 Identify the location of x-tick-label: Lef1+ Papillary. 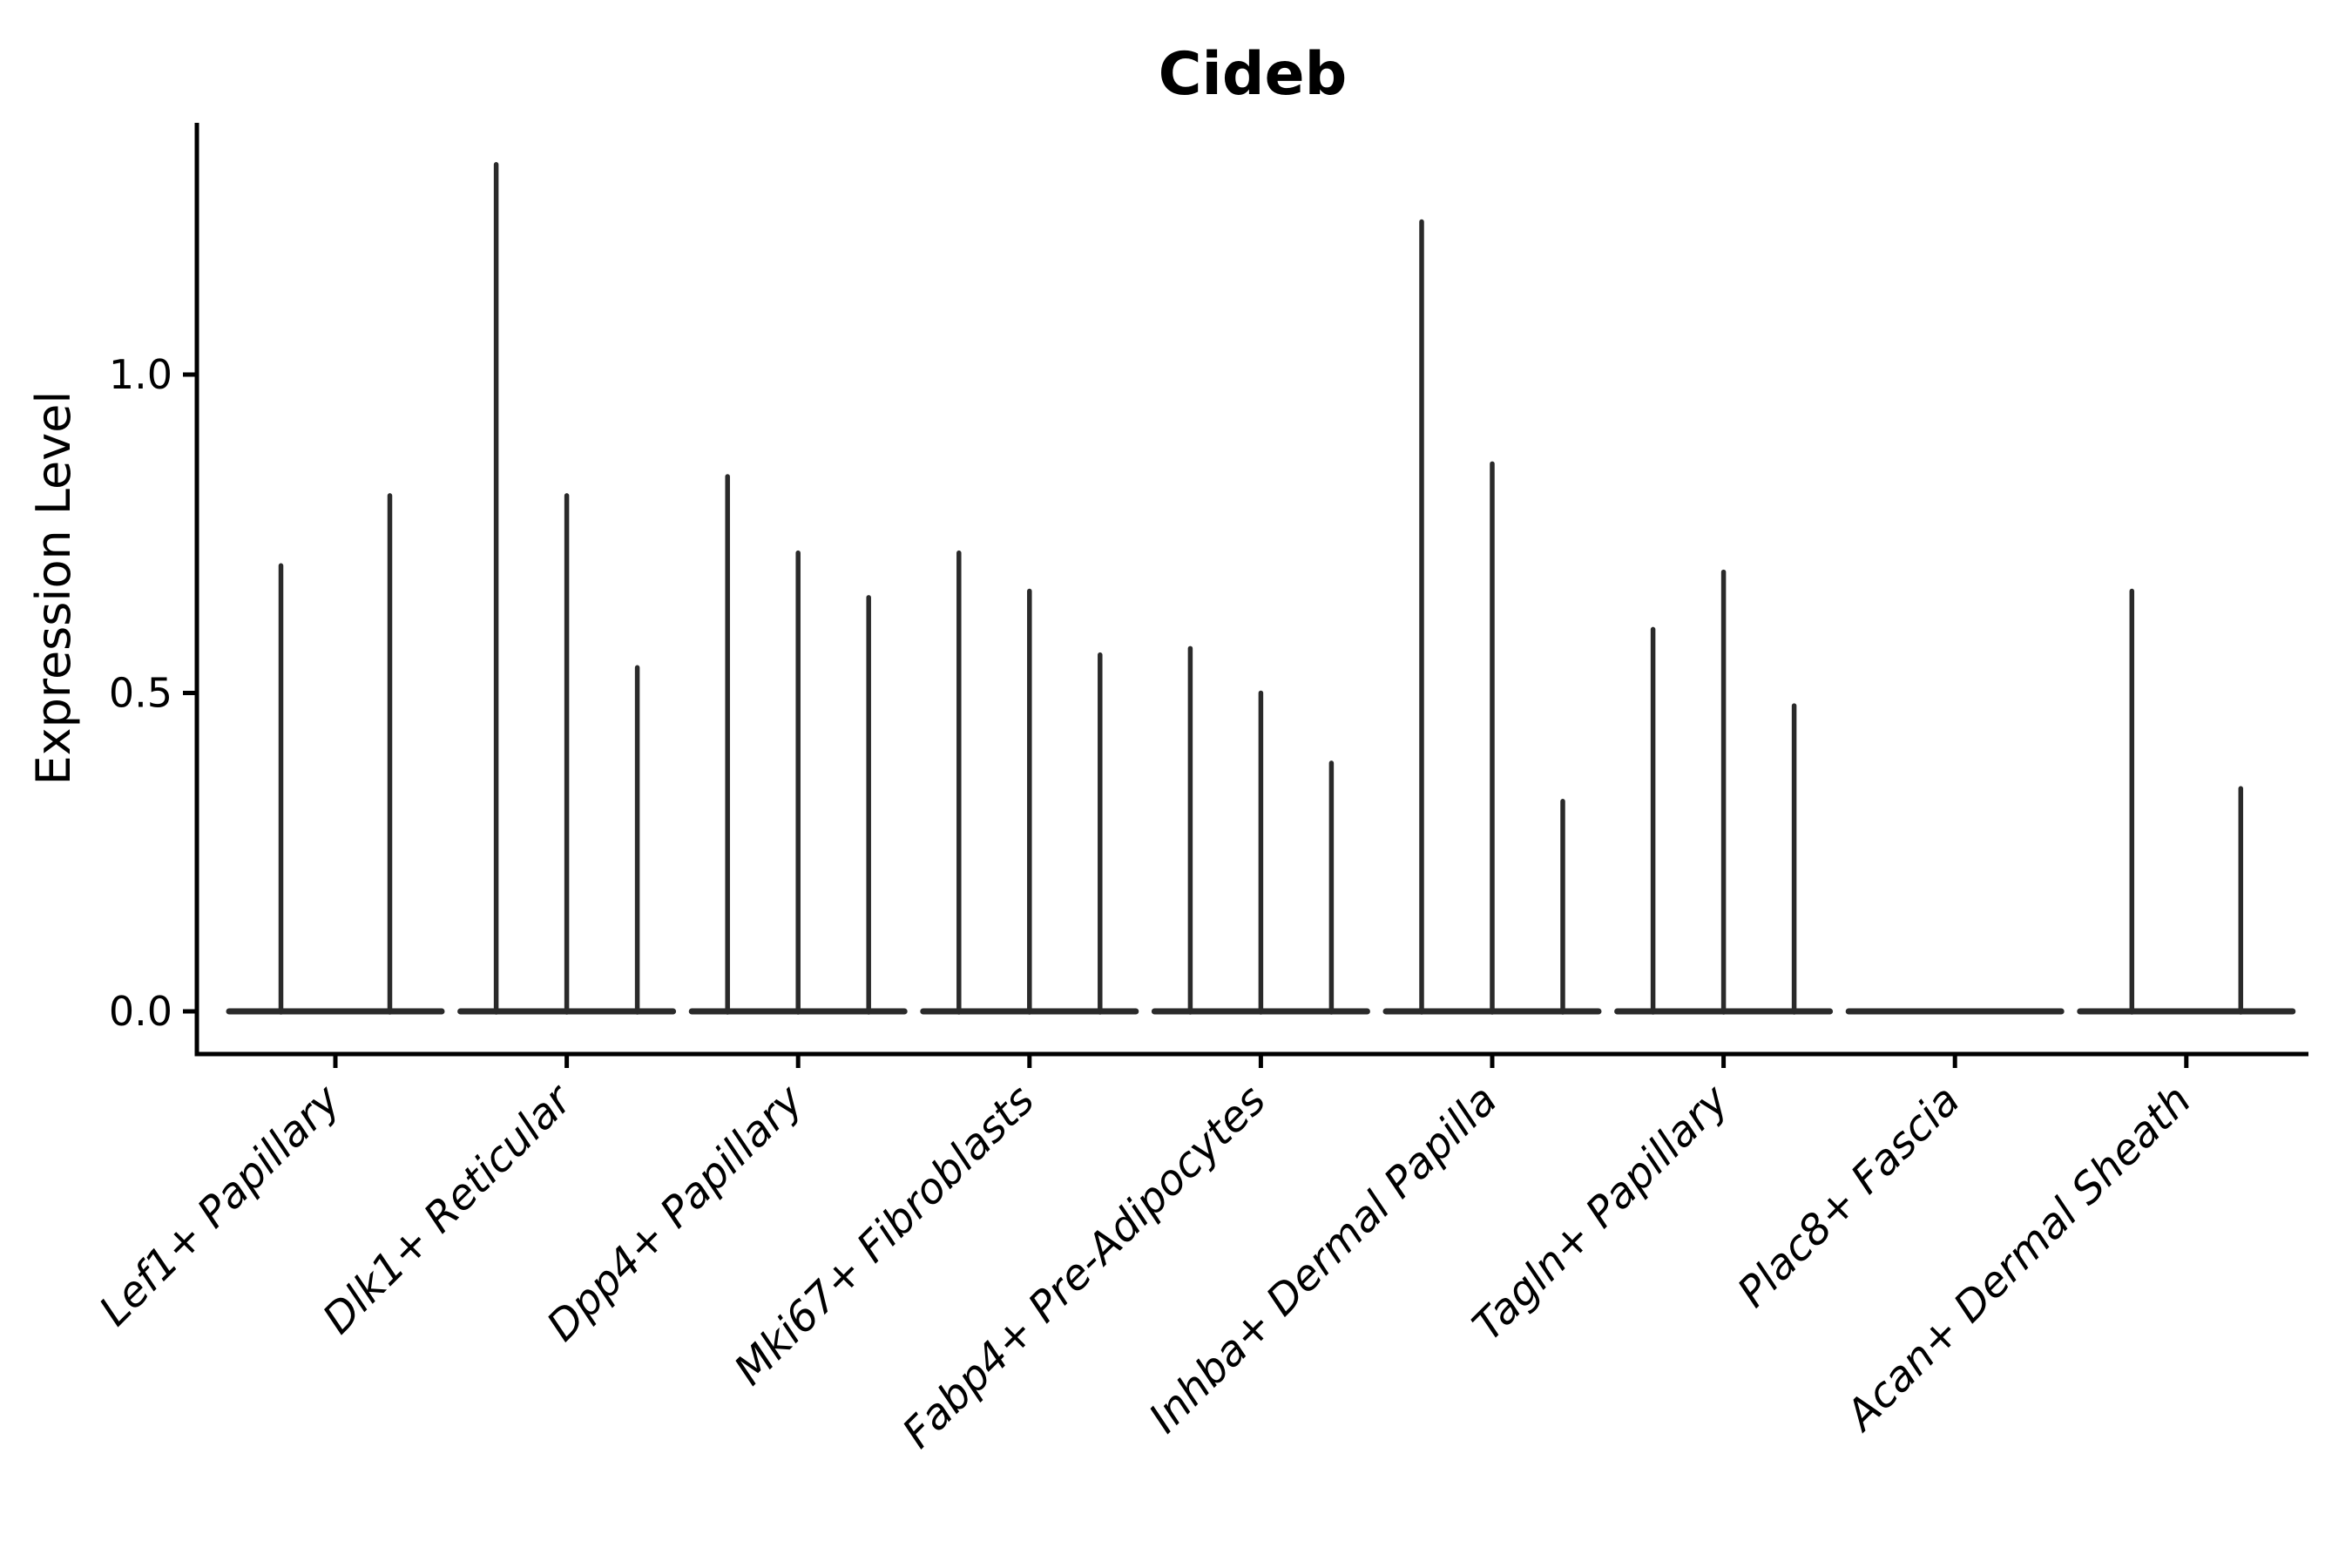
(220, 1205).